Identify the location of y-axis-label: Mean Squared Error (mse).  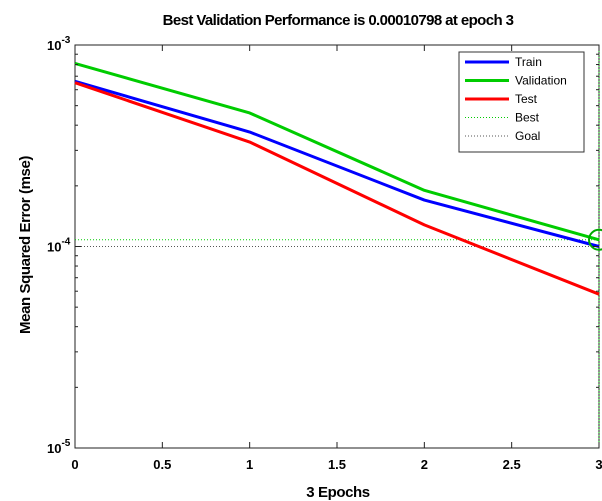
(25, 245).